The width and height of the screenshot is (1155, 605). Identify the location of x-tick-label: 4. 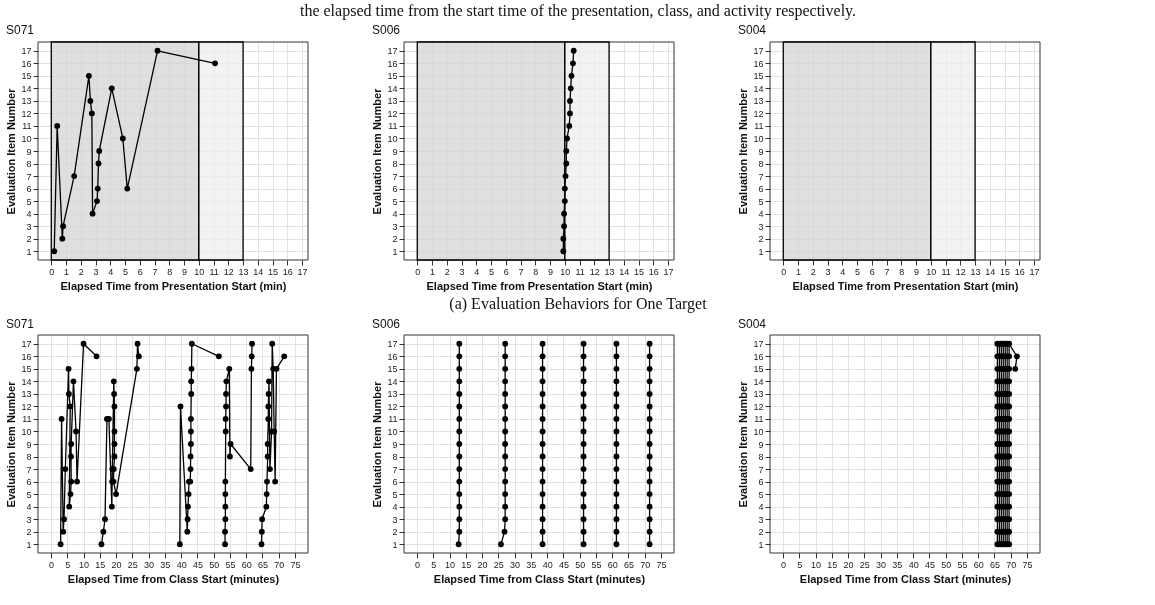
(477, 271).